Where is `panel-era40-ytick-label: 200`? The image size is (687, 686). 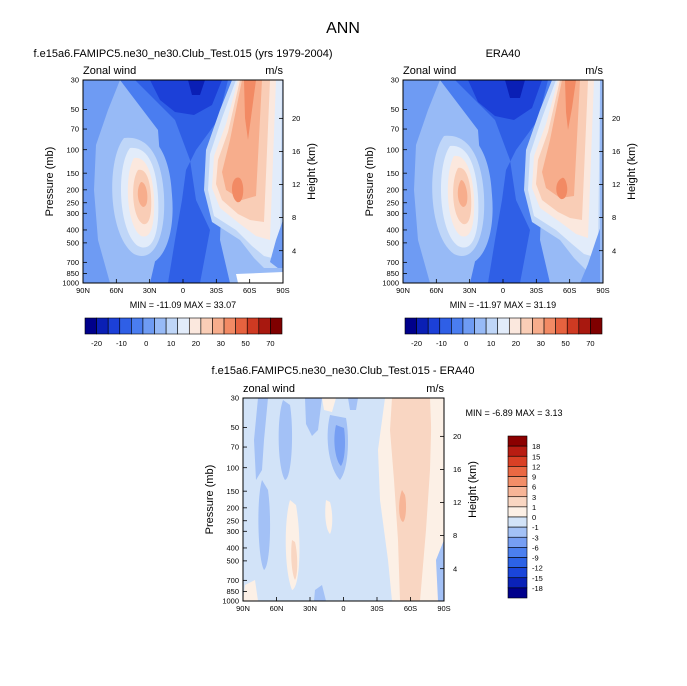
panel-era40-ytick-label: 200 is located at coordinates (392, 189).